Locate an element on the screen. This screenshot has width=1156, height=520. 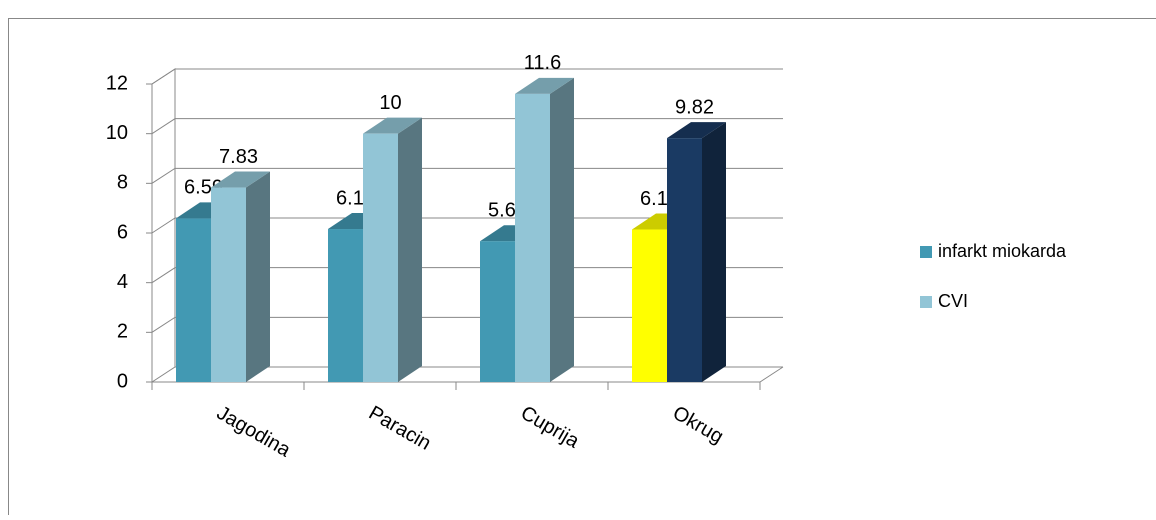
legend-text: CVI is located at coordinates (953, 301).